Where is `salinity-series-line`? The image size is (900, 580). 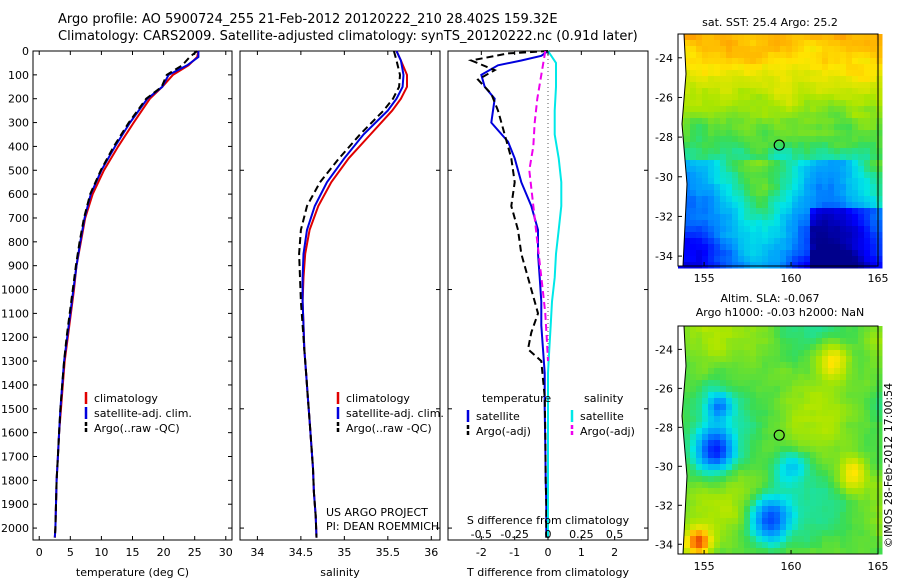
salinity-series-line is located at coordinates (354, 294).